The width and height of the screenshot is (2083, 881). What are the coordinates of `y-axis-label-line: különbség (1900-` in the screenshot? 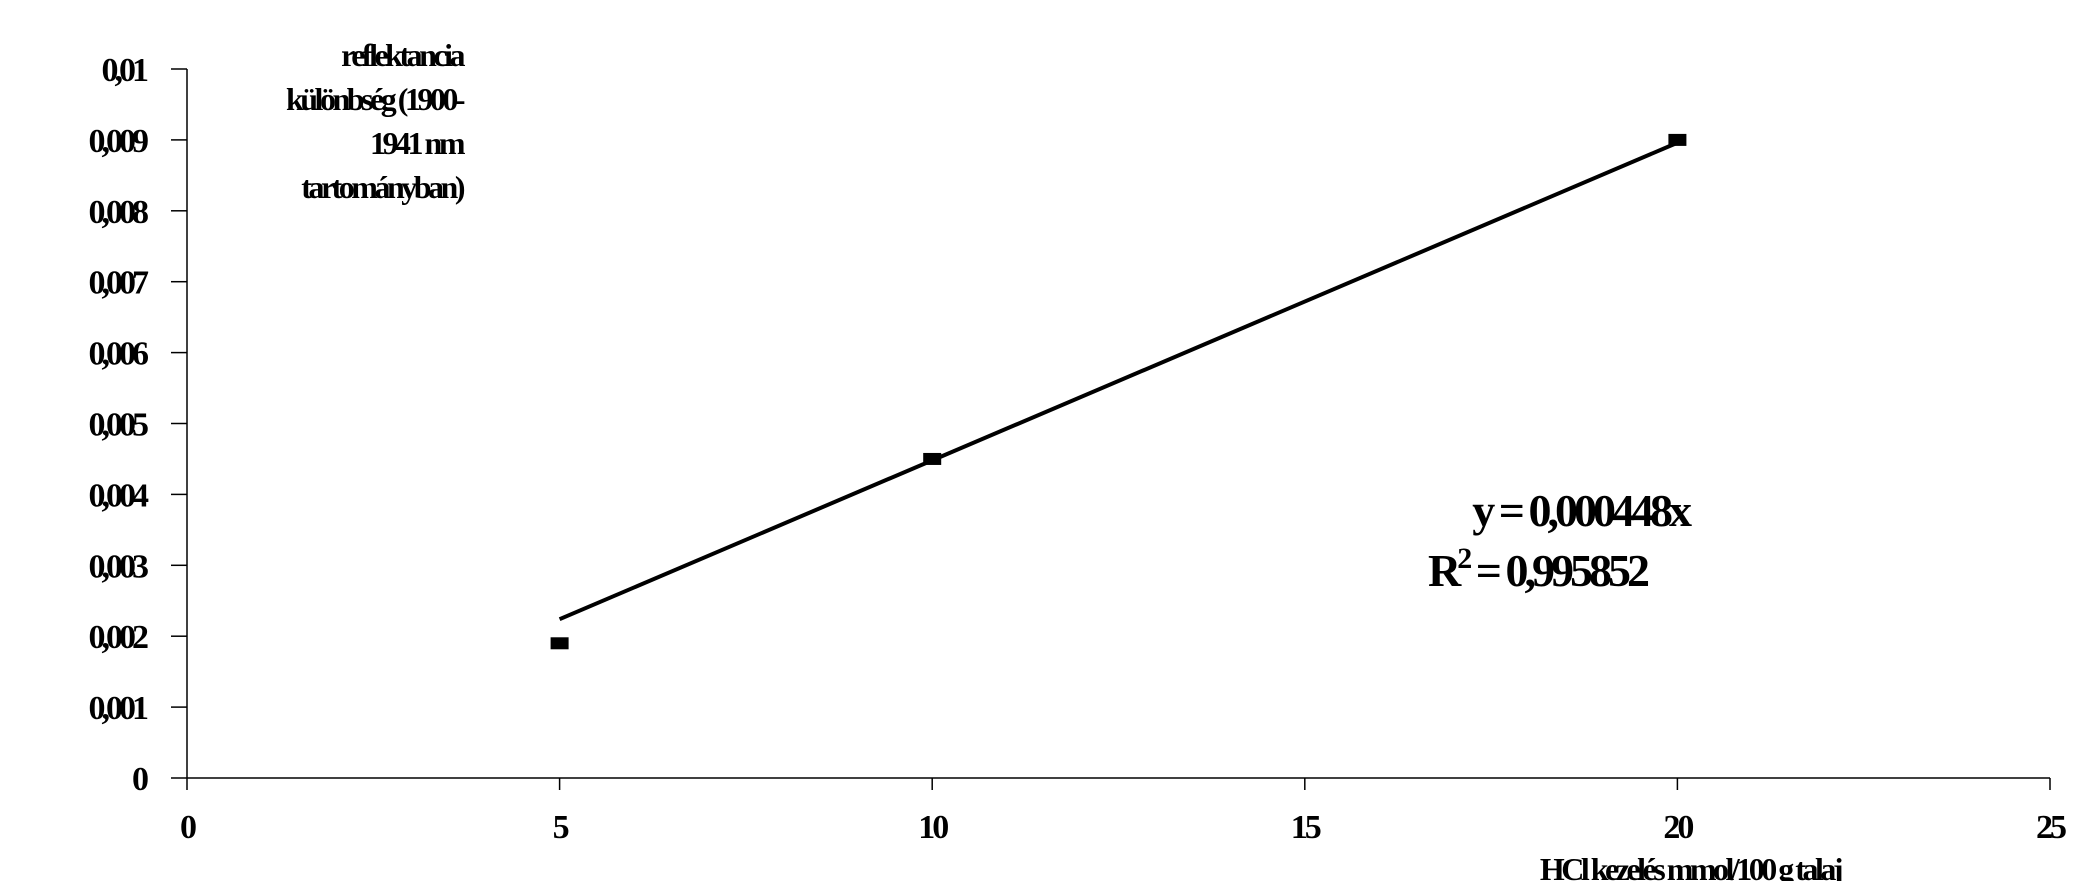 It's located at (375, 99).